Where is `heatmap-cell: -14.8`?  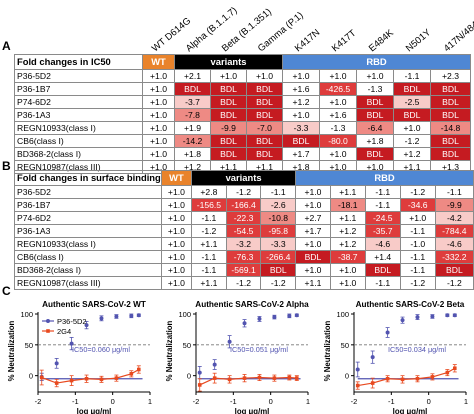 heatmap-cell: -14.8 is located at coordinates (450, 128).